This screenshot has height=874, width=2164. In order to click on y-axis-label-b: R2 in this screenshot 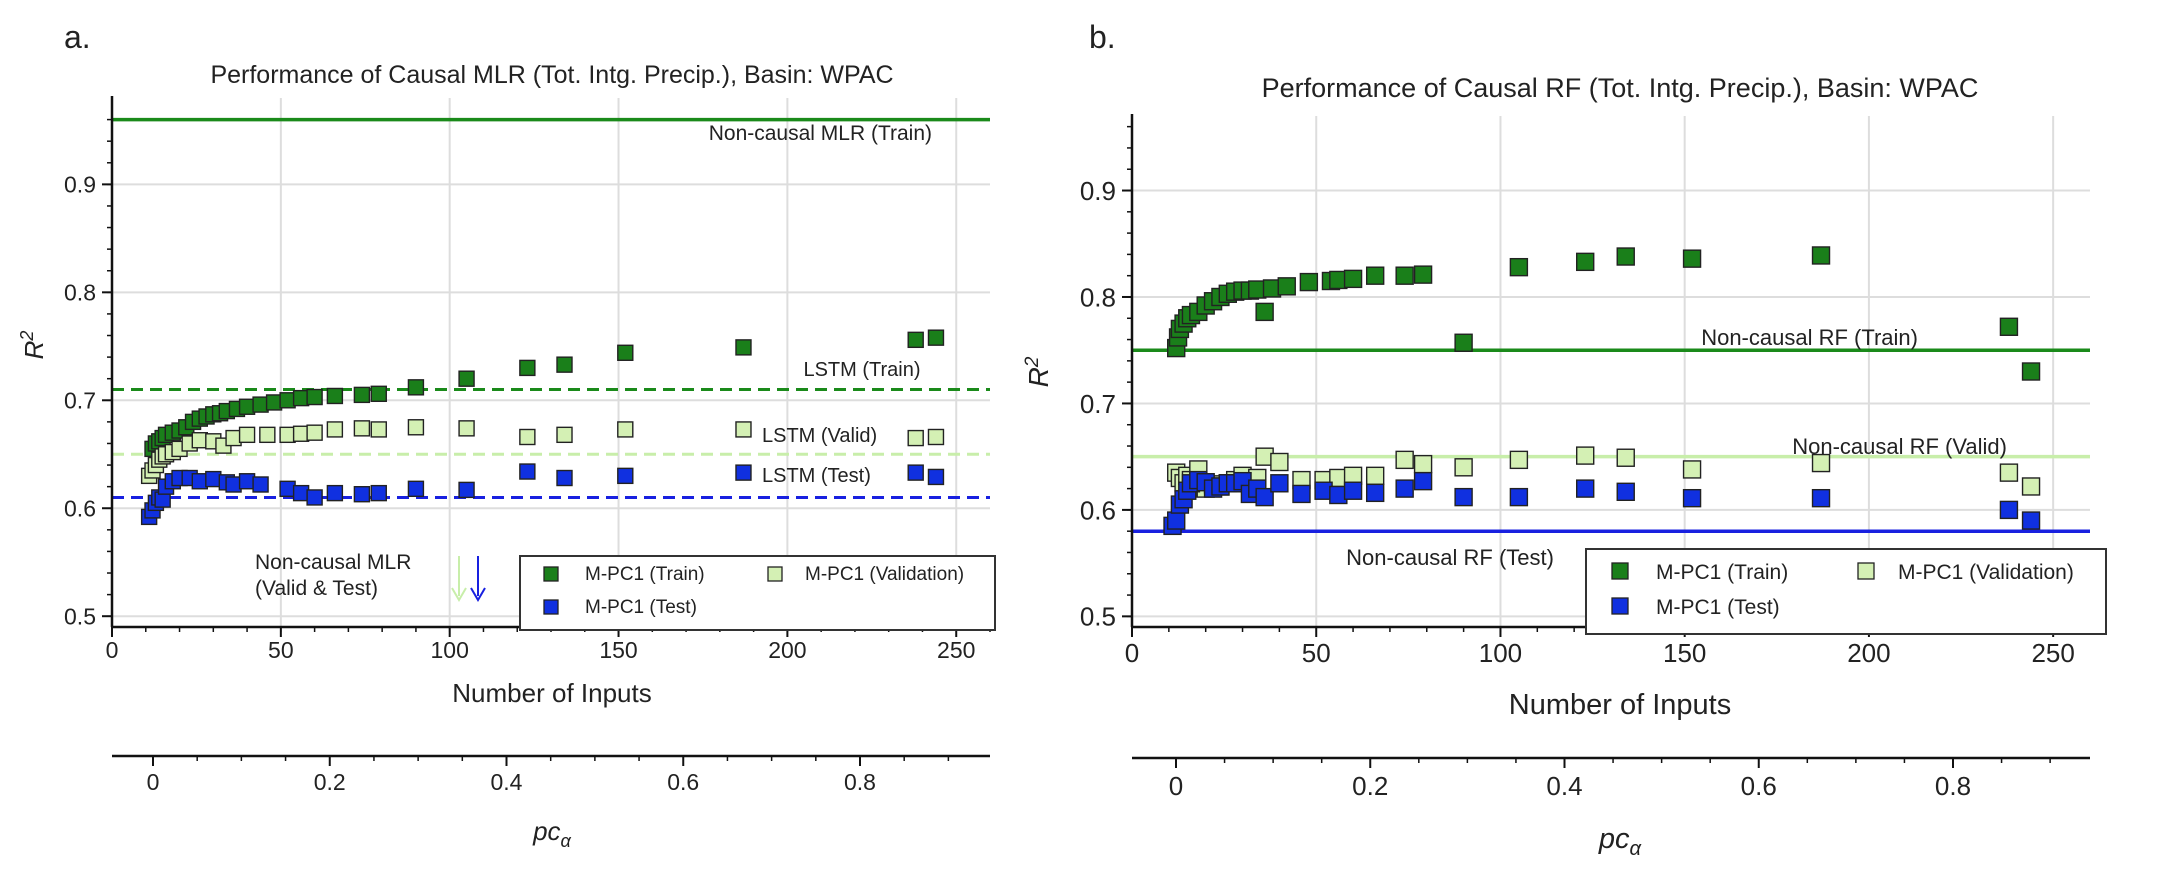, I will do `click(1038, 371)`.